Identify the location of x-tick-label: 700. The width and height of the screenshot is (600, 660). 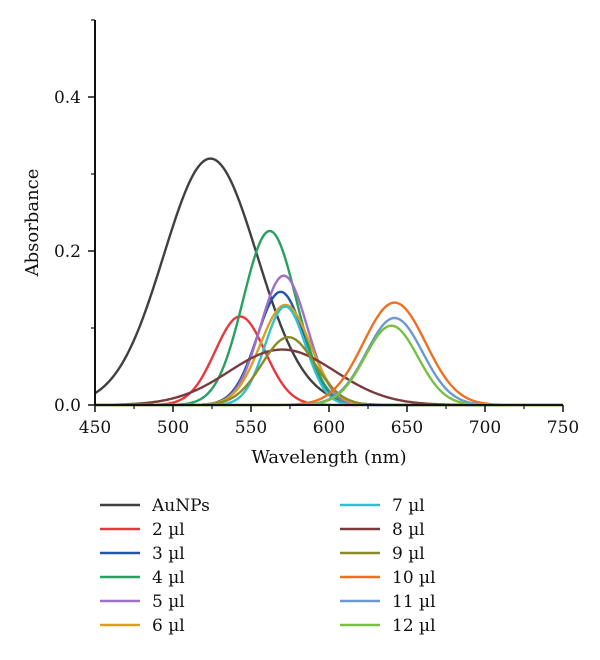
(485, 428).